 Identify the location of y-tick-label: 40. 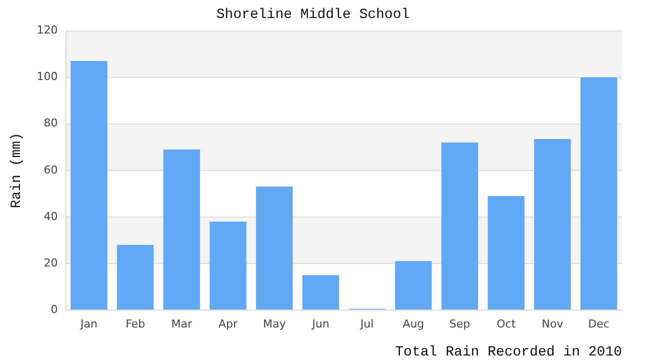
(51, 216).